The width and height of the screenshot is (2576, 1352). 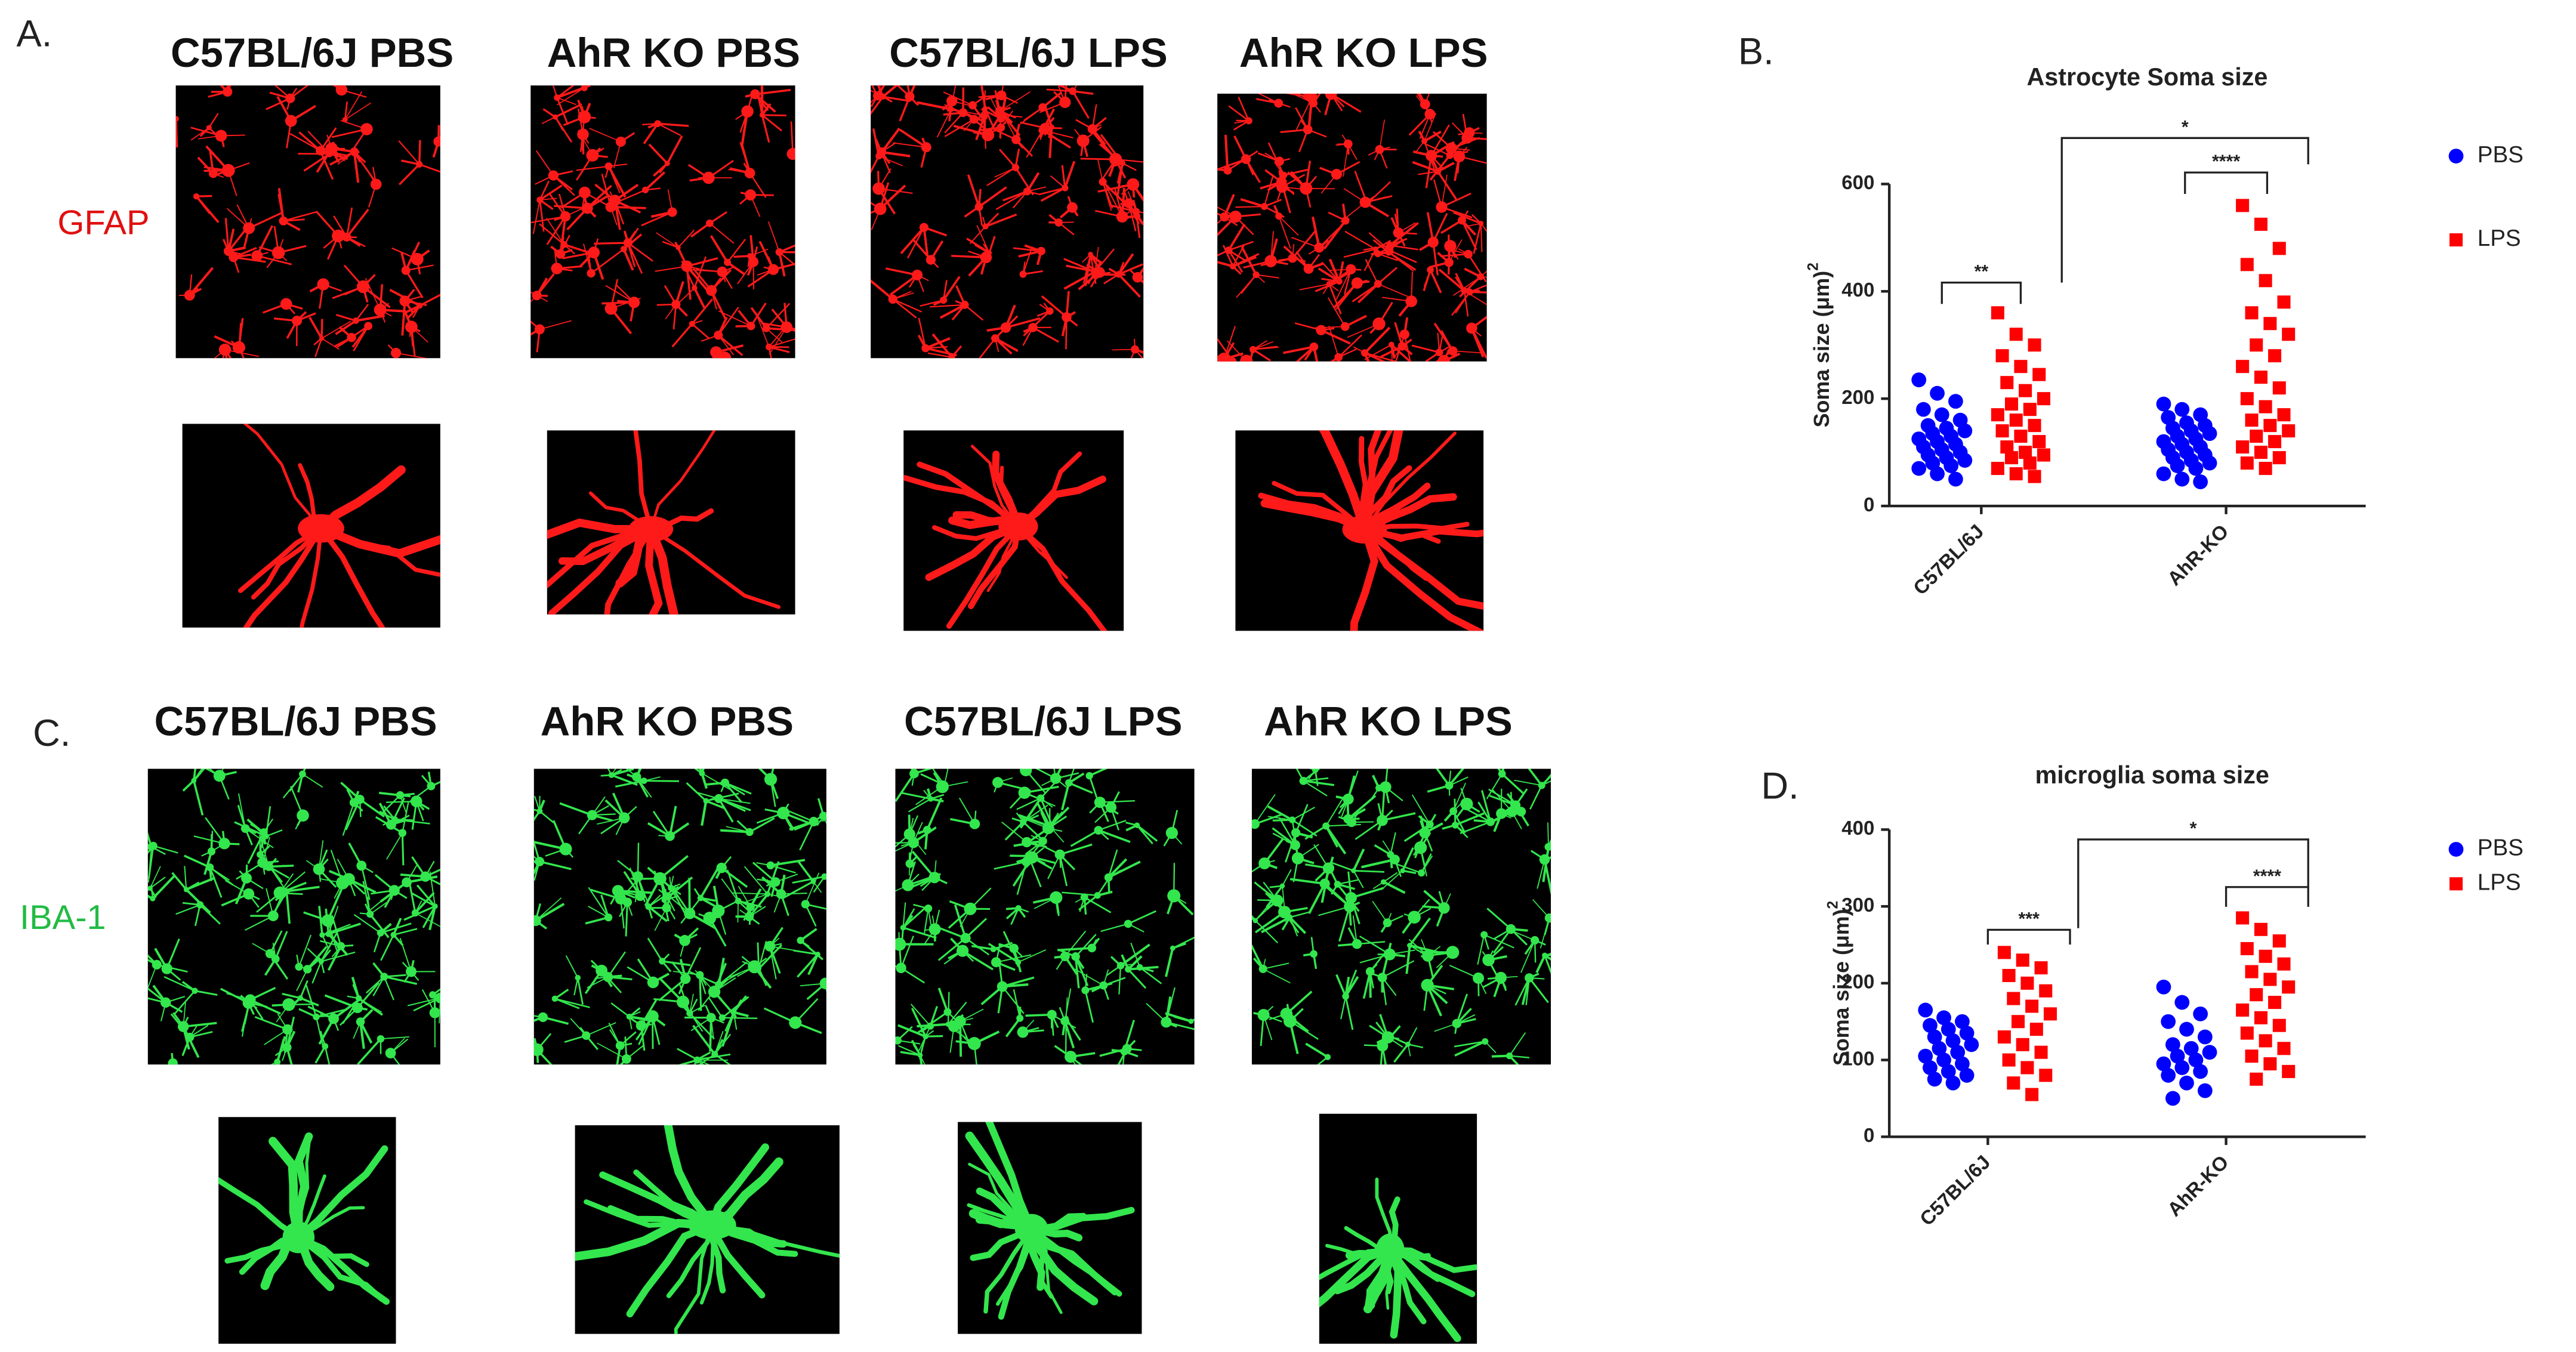 What do you see at coordinates (294, 916) in the screenshot?
I see `micrograph` at bounding box center [294, 916].